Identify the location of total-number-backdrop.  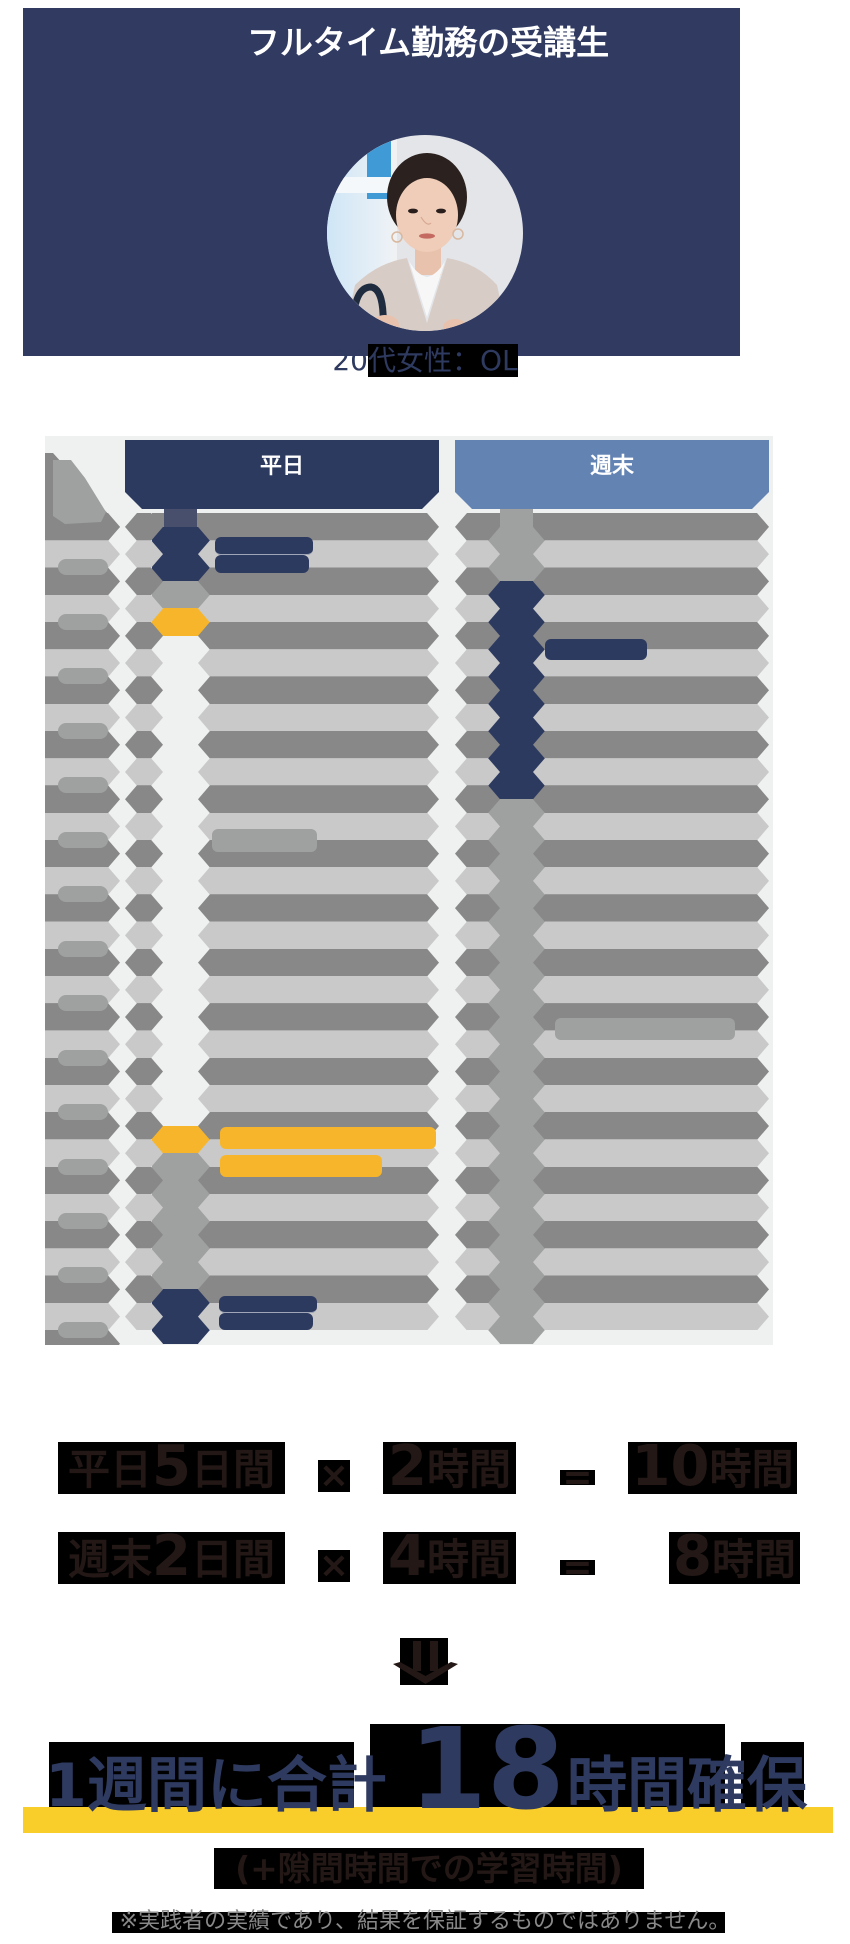
(547, 1765).